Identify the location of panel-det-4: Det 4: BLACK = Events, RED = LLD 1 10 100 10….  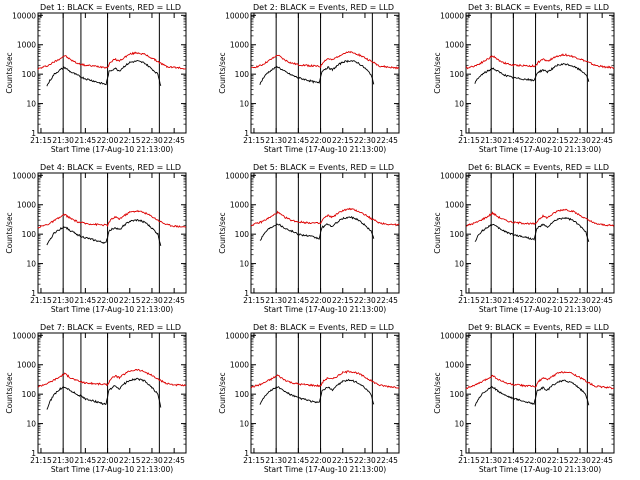
(96, 238).